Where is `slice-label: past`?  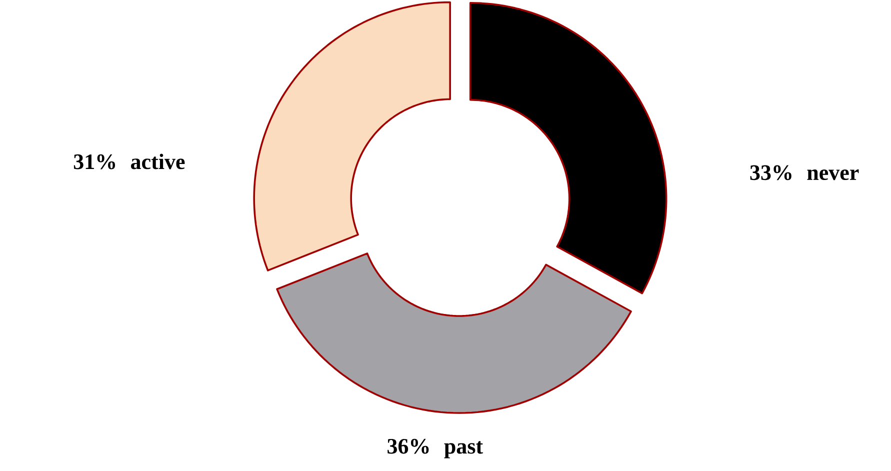
slice-label: past is located at coordinates (463, 449).